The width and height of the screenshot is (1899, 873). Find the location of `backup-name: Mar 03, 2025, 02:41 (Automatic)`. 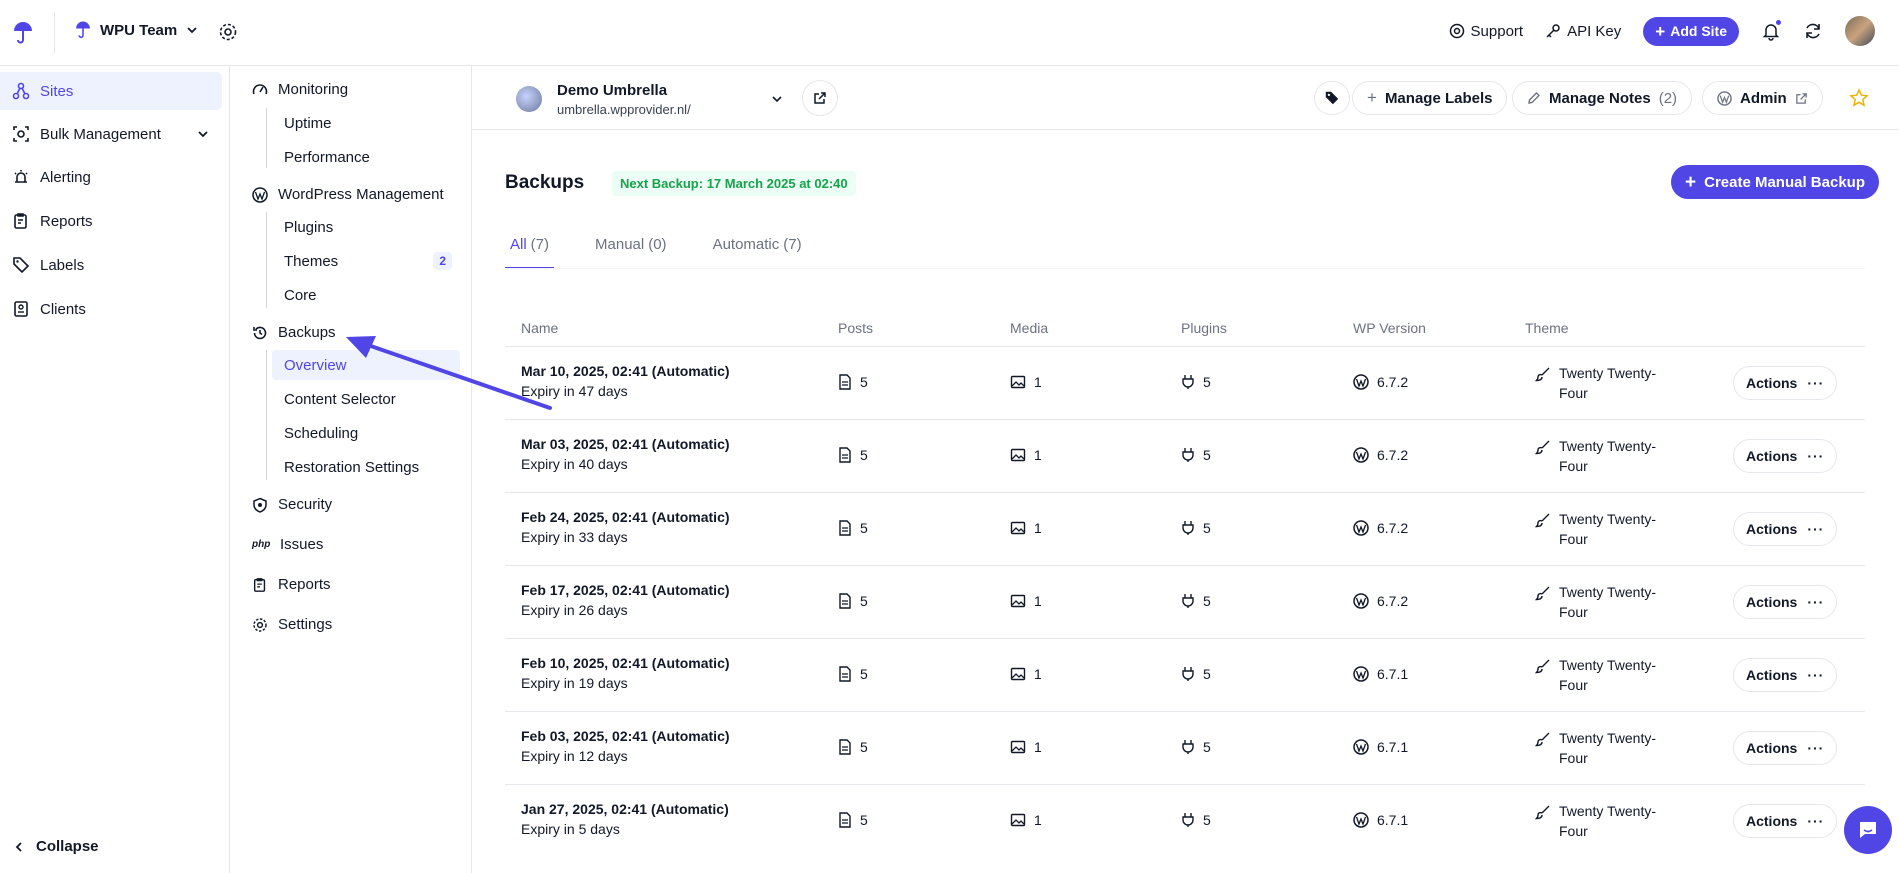

backup-name: Mar 03, 2025, 02:41 (Automatic) is located at coordinates (625, 444).